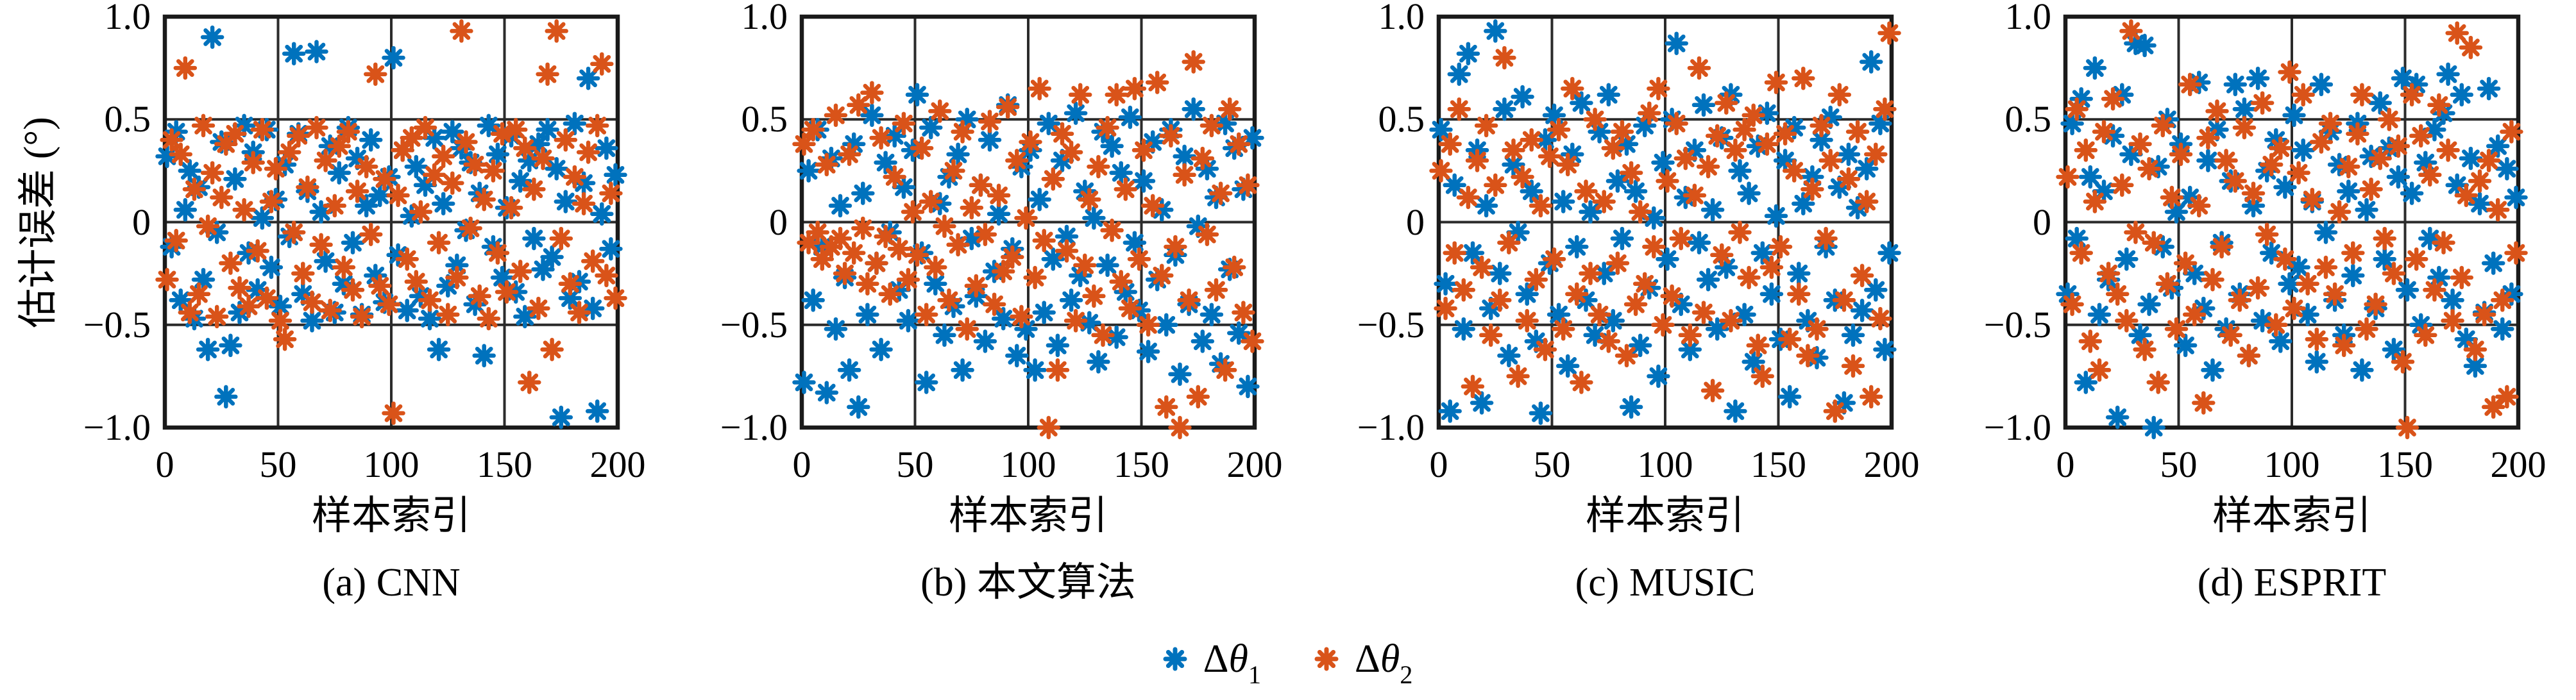  Describe the element at coordinates (2292, 583) in the screenshot. I see `subplot-caption-d: (d) ESPRIT` at that location.